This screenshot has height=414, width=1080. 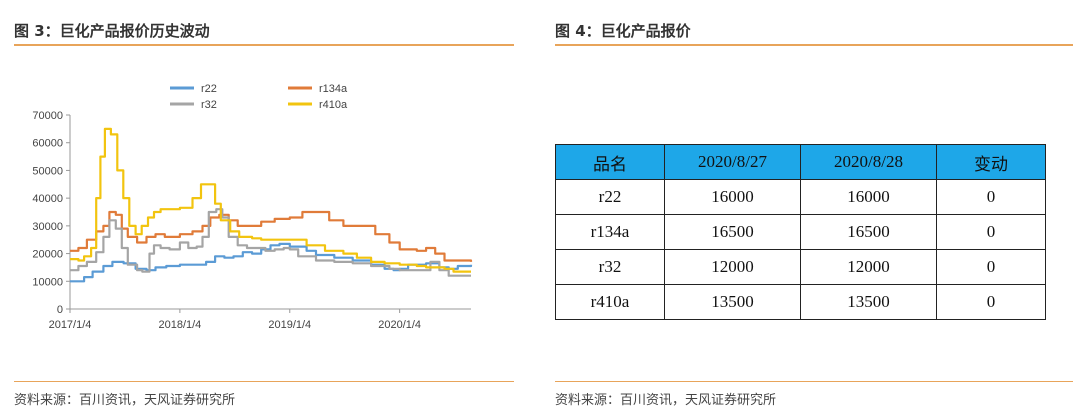 What do you see at coordinates (271, 262) in the screenshot?
I see `series-line-r22` at bounding box center [271, 262].